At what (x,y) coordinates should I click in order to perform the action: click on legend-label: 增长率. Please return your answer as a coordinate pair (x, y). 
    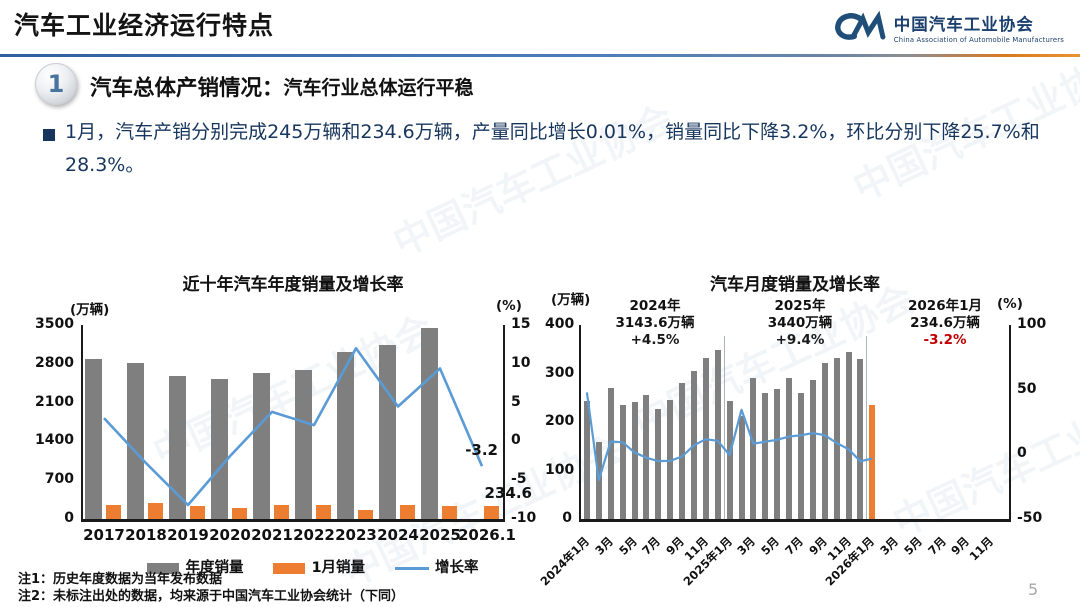
    Looking at the image, I should click on (457, 568).